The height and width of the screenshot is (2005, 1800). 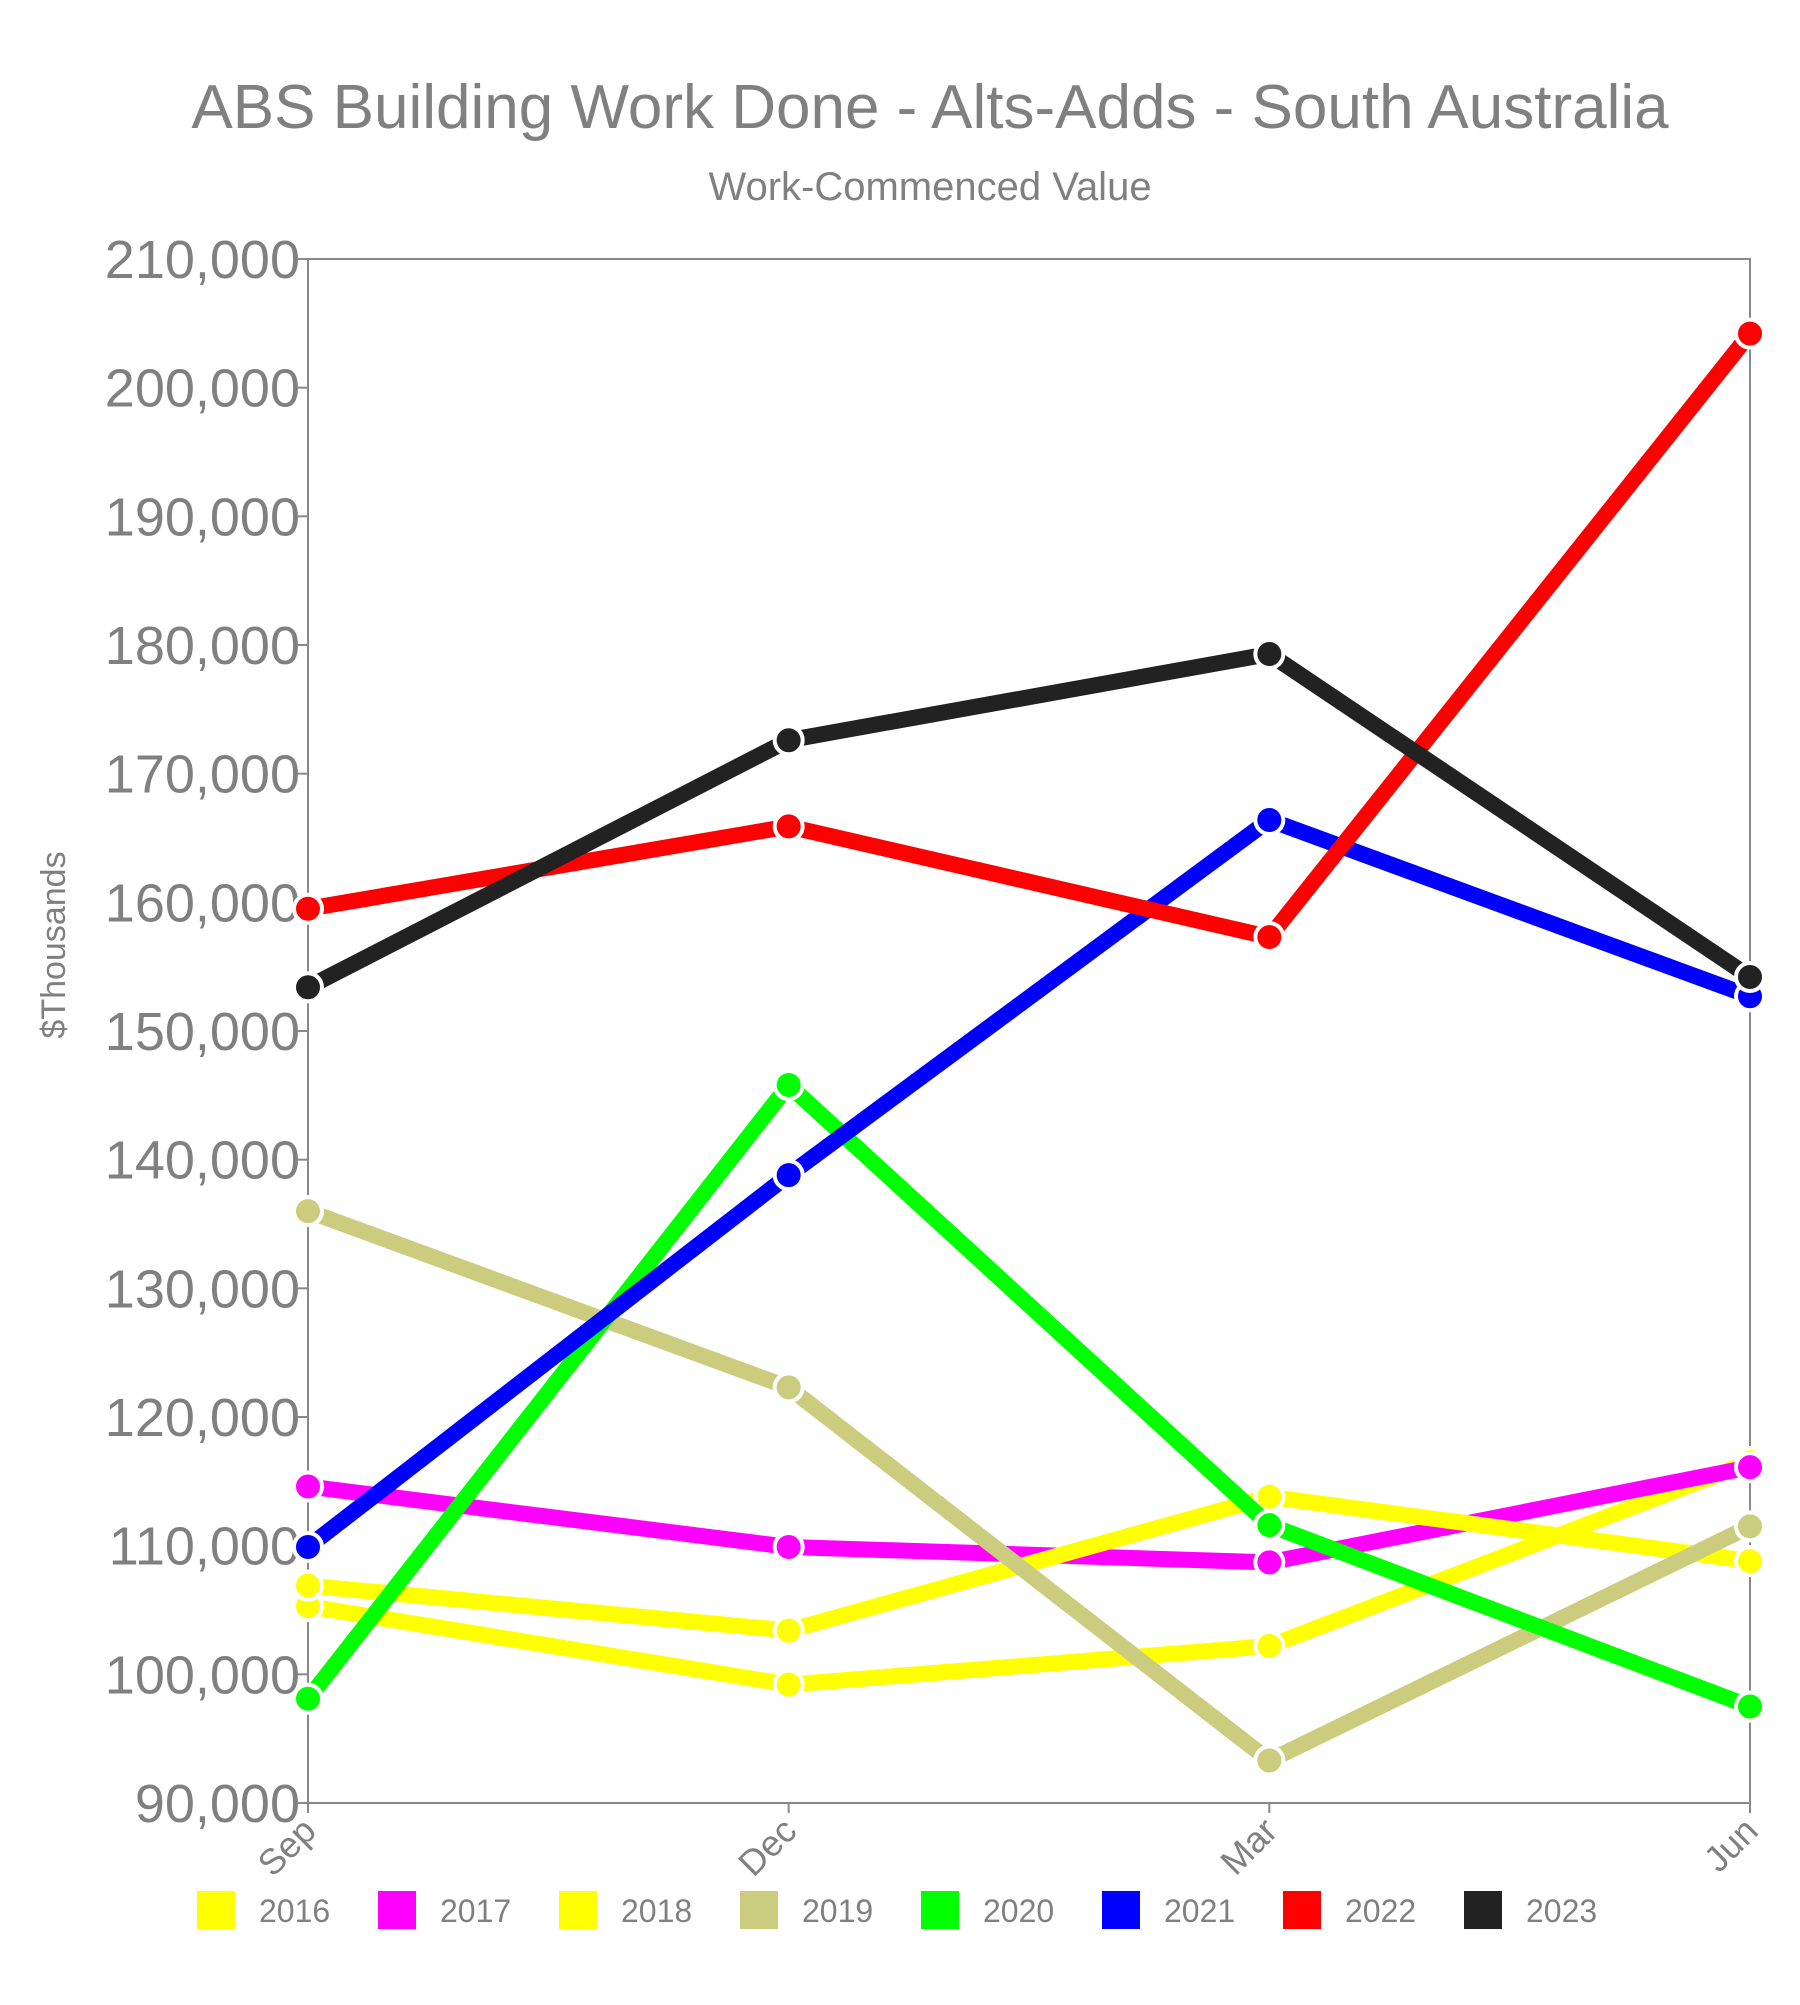 I want to click on legend-swatch-2017, so click(x=397, y=1910).